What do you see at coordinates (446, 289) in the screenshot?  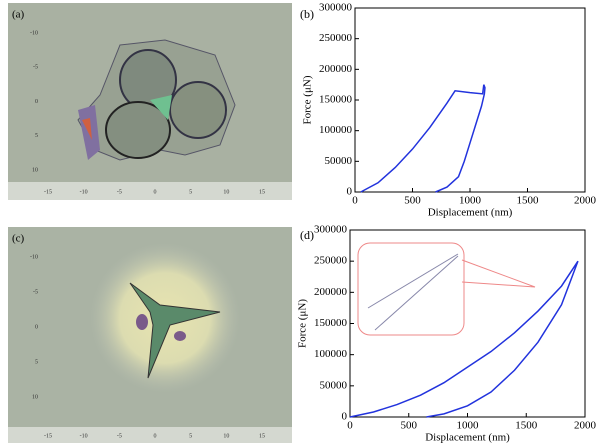 I see `inset-callout` at bounding box center [446, 289].